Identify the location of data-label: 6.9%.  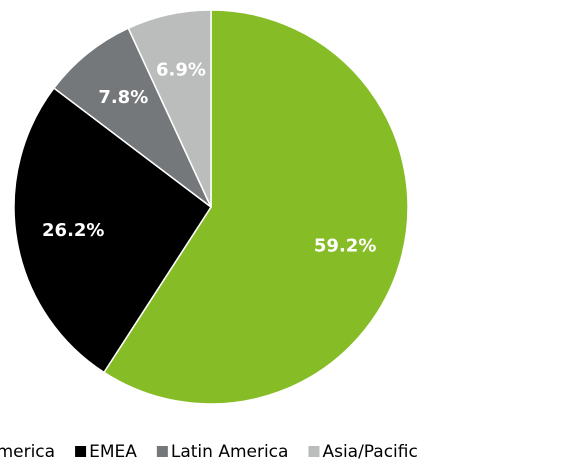
(181, 69).